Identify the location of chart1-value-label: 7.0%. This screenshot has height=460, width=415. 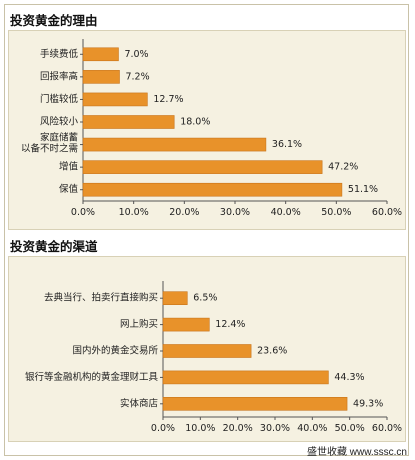
(136, 54).